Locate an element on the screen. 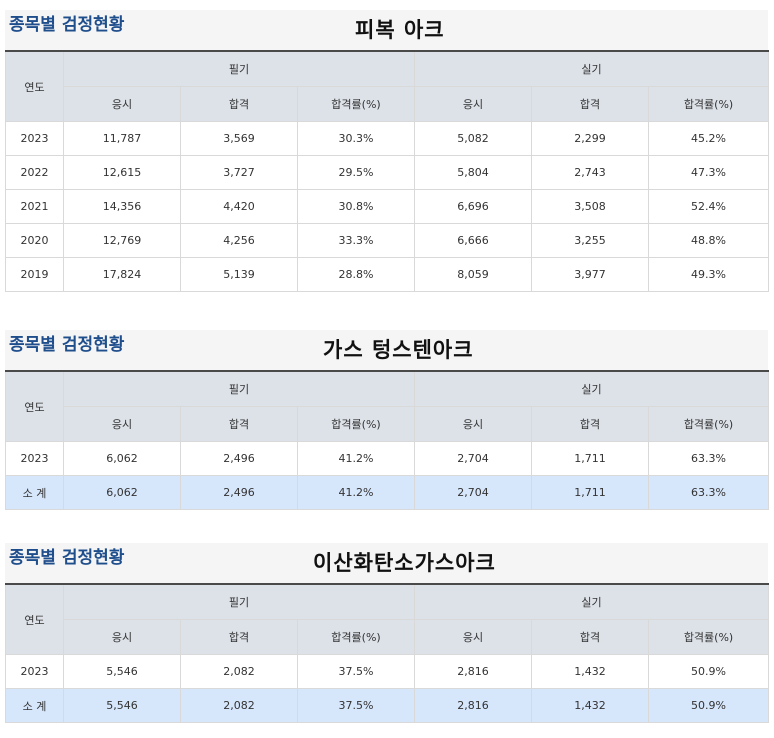 The image size is (774, 738). subtotal-row: 소 계 6,062 2,496 41.2% 2,704 1,711 63.3% is located at coordinates (387, 492).